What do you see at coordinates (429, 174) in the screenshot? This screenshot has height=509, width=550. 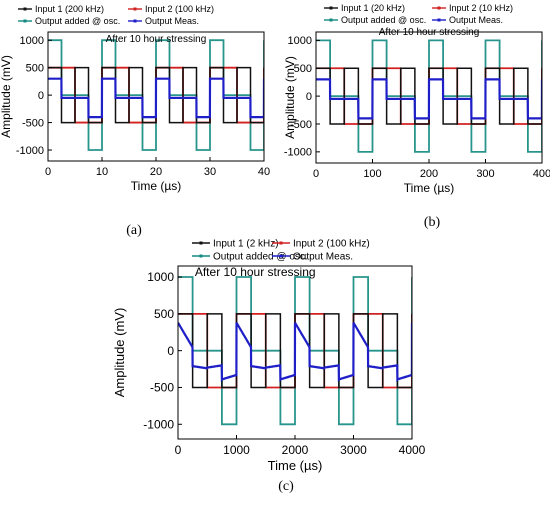 I see `x-tick-label: 200` at bounding box center [429, 174].